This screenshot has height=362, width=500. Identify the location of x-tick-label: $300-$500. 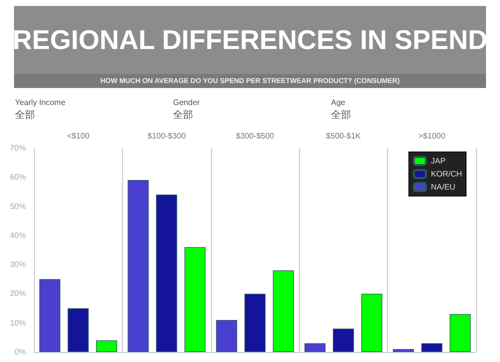
(255, 136).